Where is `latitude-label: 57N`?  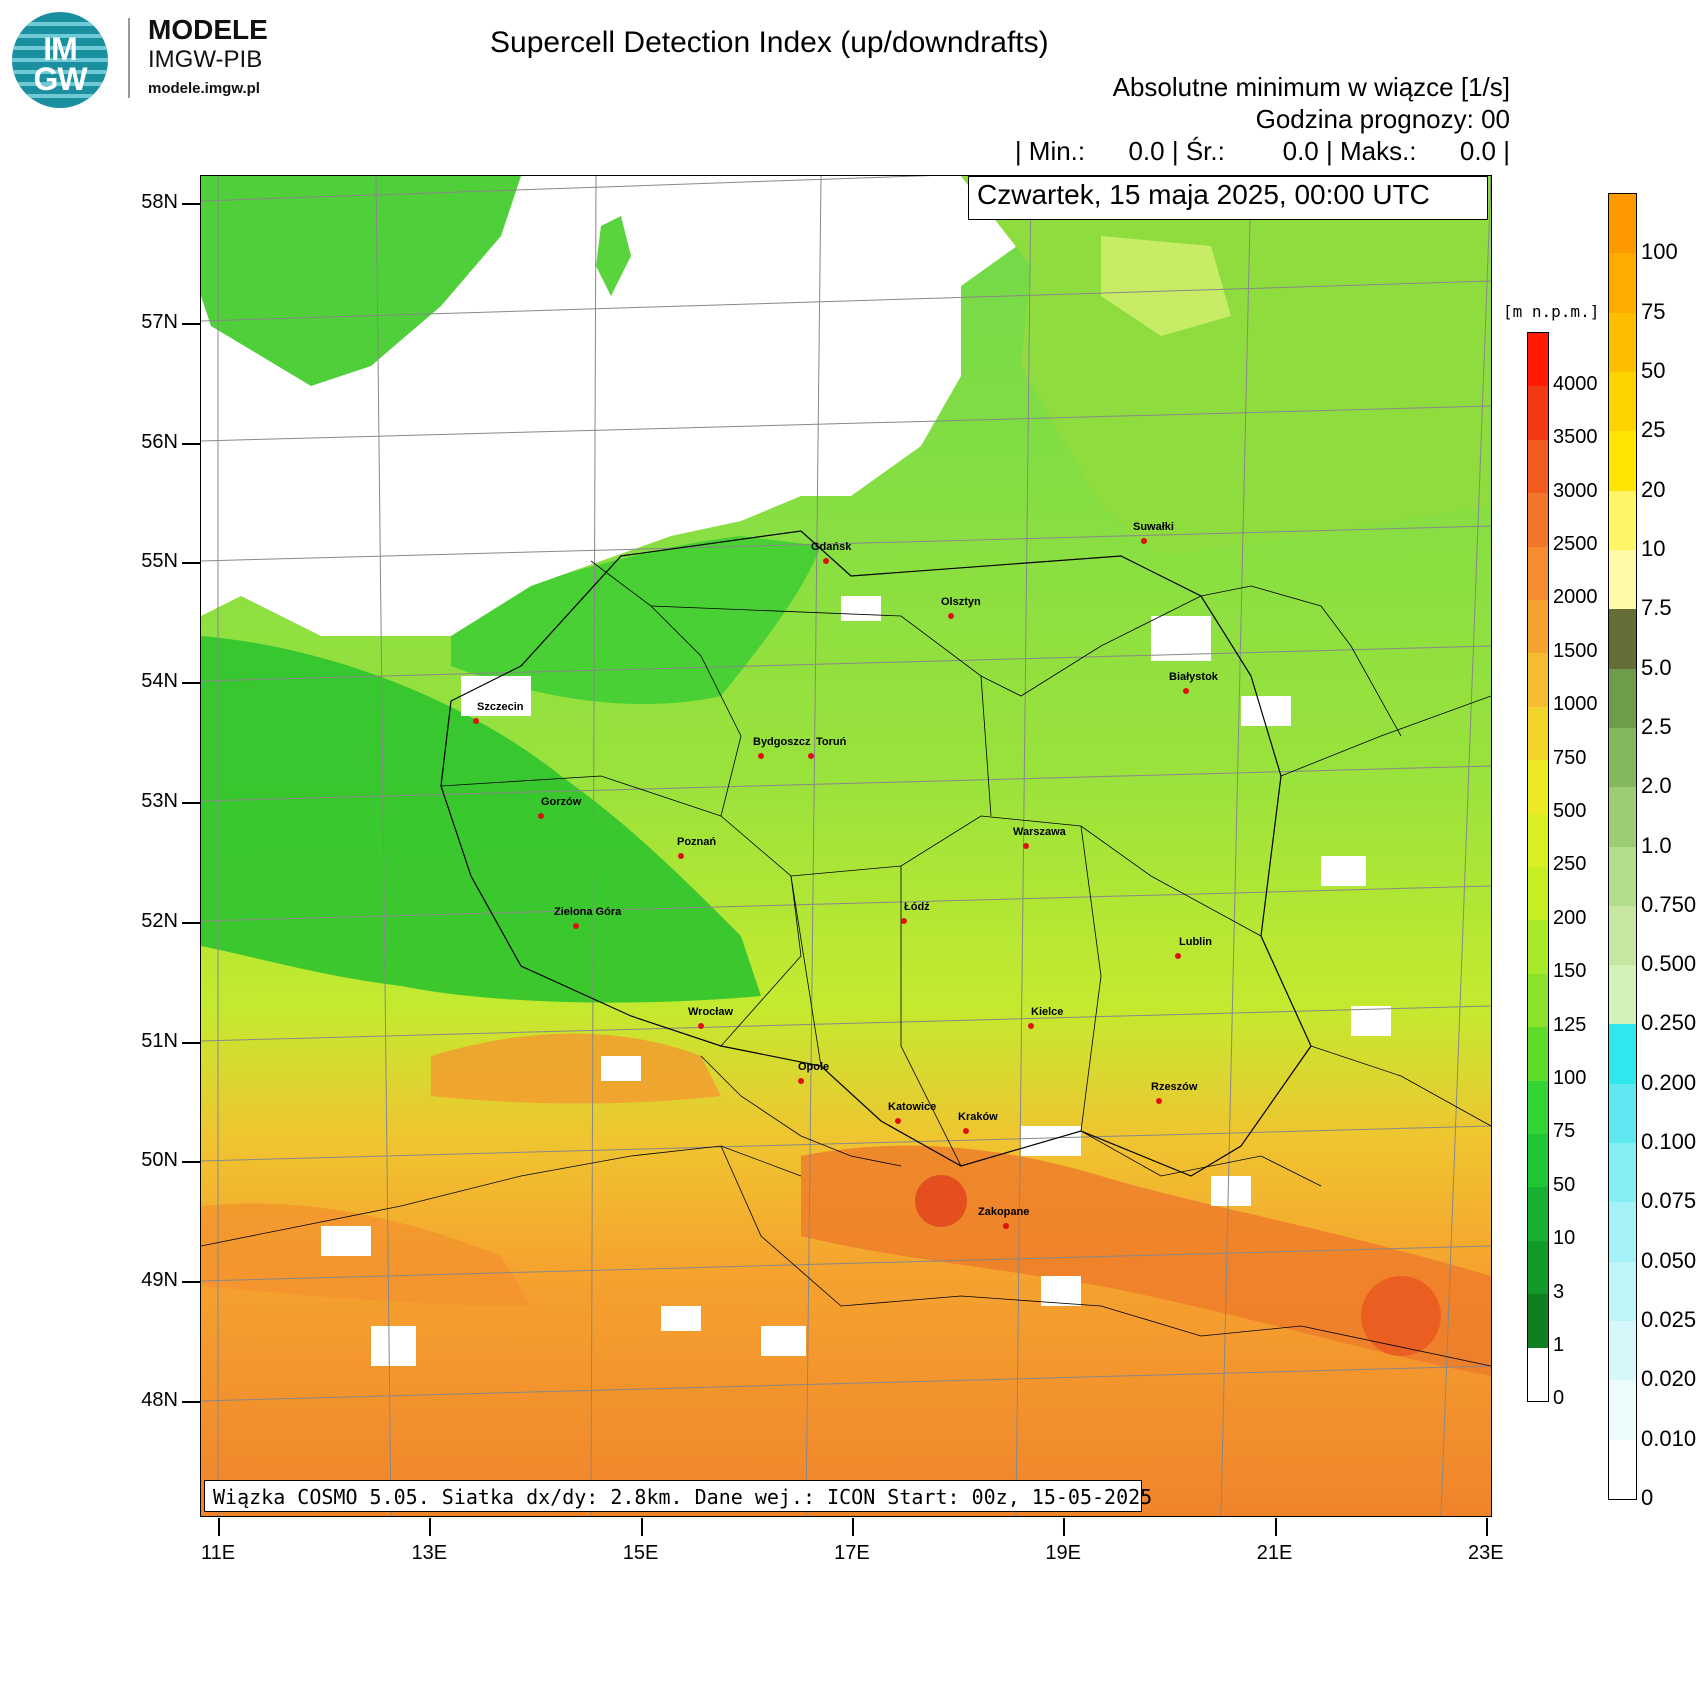 latitude-label: 57N is located at coordinates (159, 321).